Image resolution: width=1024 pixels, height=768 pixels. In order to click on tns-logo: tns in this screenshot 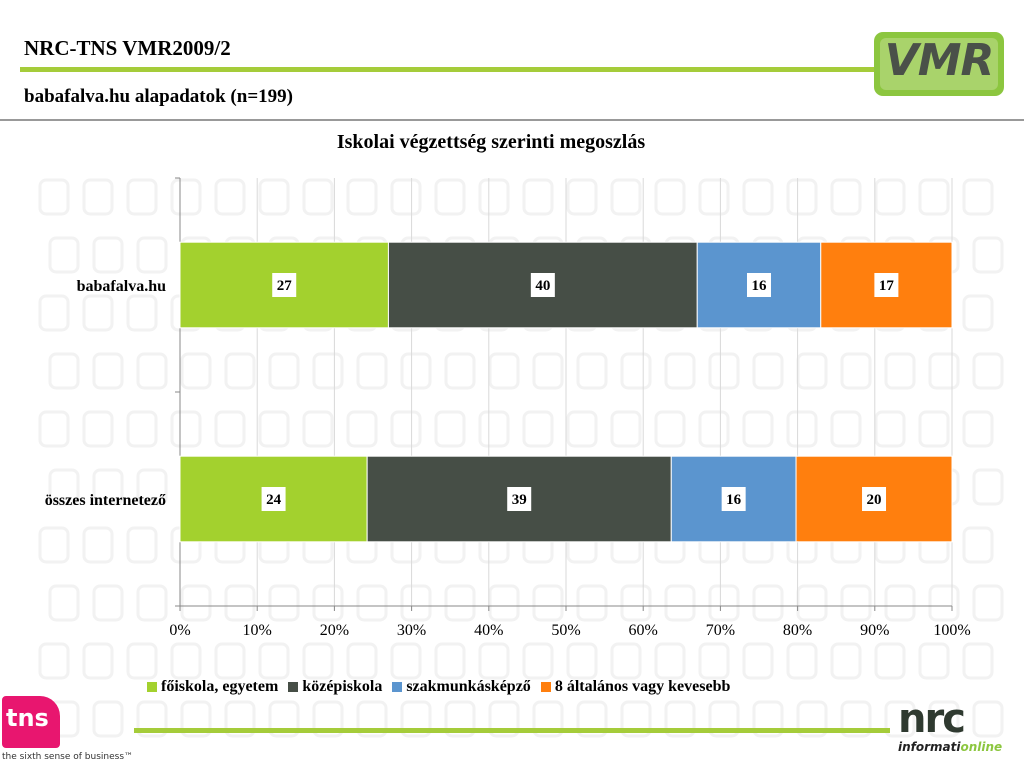, I will do `click(31, 722)`.